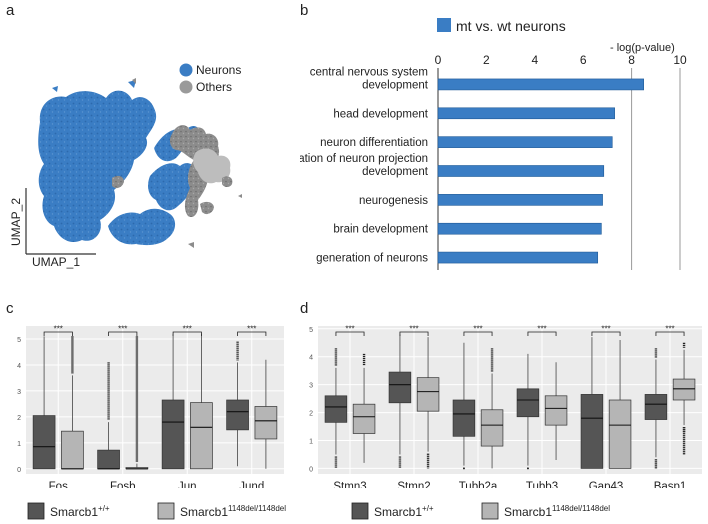 Image resolution: width=708 pixels, height=524 pixels. Describe the element at coordinates (56, 262) in the screenshot. I see `umap-xlabel: UMAP_1` at that location.